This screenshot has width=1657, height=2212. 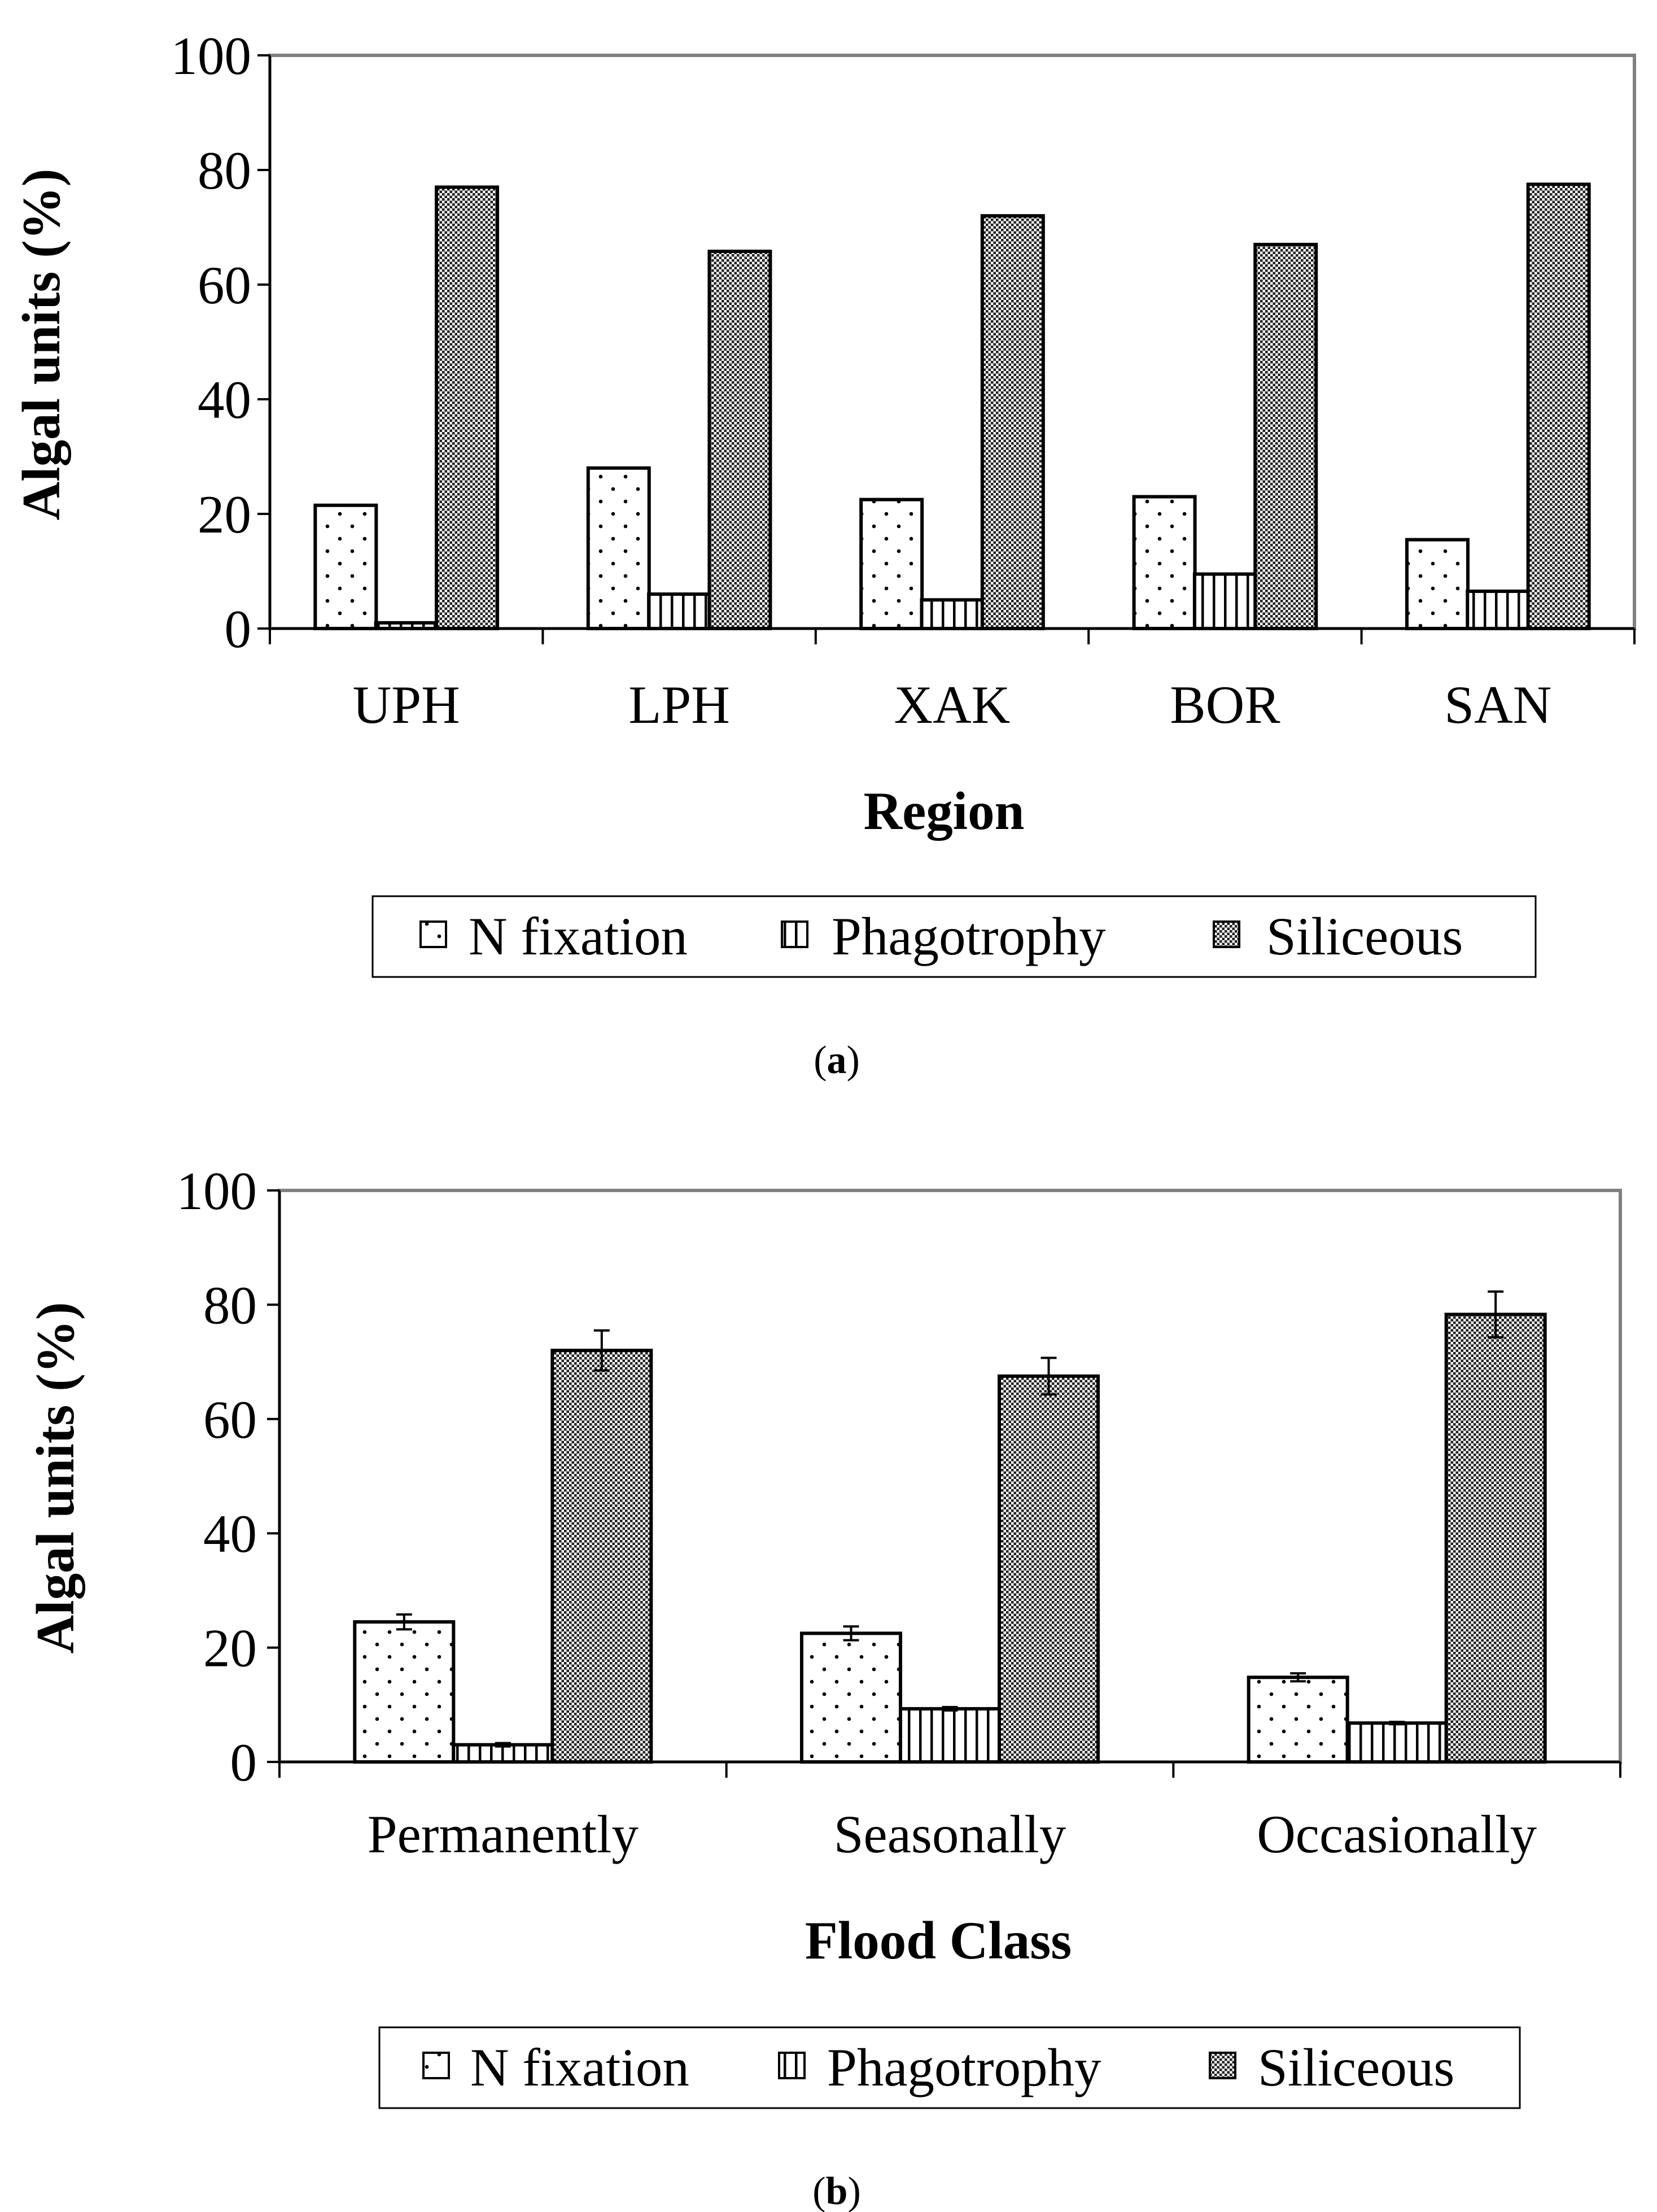 I want to click on error-bar-siliceous-occasionally, so click(x=1496, y=1314).